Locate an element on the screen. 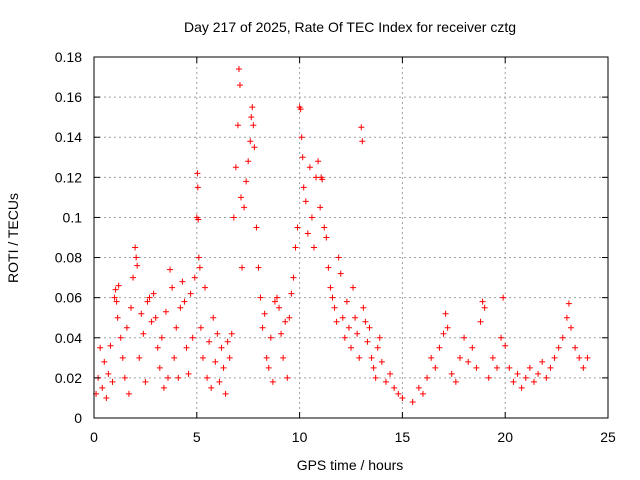 The height and width of the screenshot is (480, 640). y-tick-label: 0.16 is located at coordinates (68, 97).